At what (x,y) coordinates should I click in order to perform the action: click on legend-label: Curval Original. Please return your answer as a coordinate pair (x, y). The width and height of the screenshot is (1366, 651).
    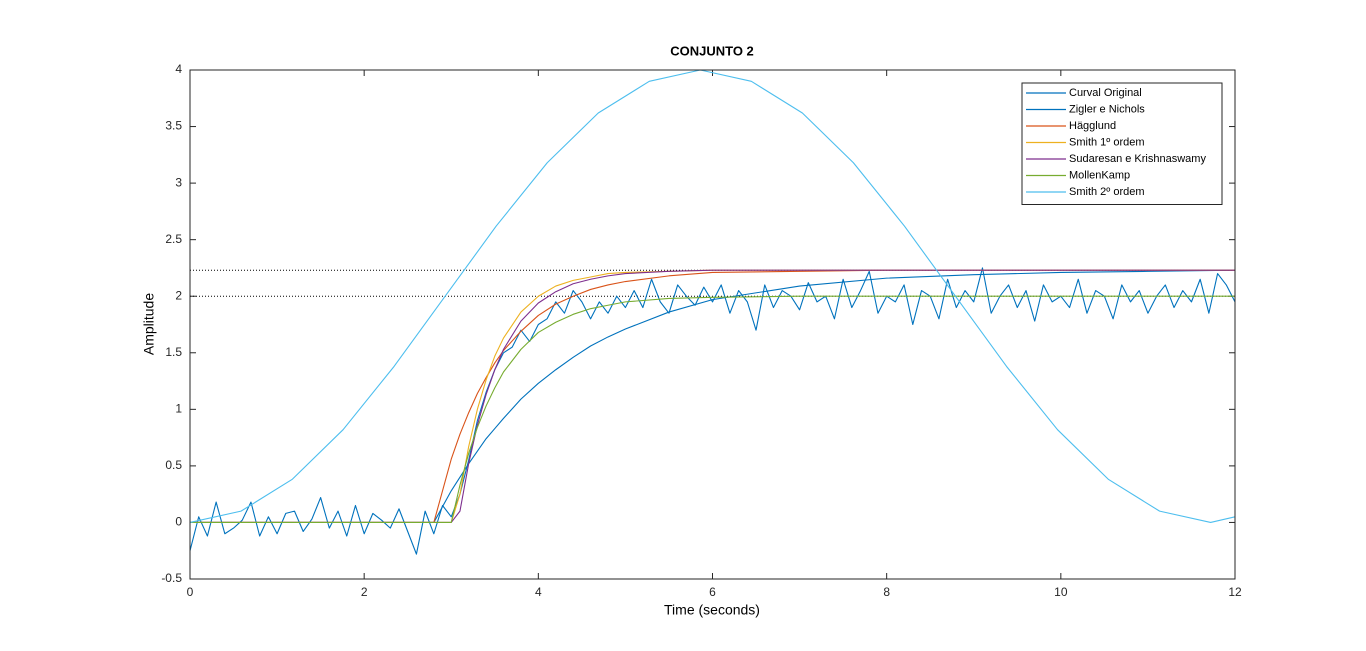
    Looking at the image, I should click on (1105, 93).